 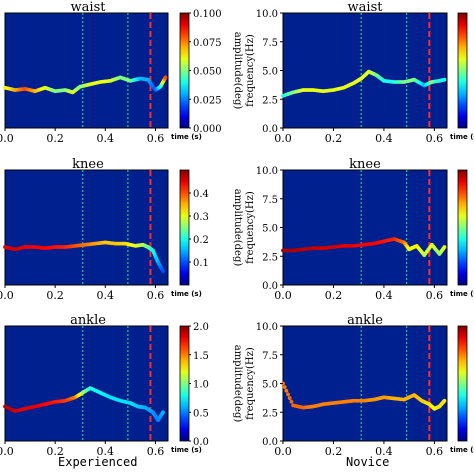 I want to click on colorbar-tick-label: 0.5, so click(x=201, y=413).